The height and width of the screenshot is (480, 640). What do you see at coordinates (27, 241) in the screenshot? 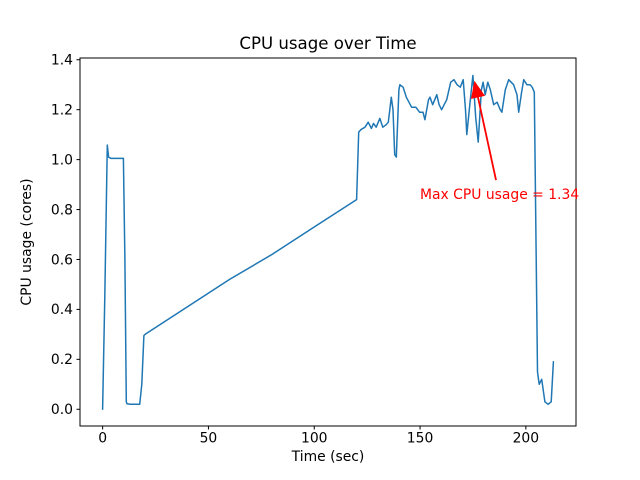
I see `y-axis-label: CPU usage (cores)` at bounding box center [27, 241].